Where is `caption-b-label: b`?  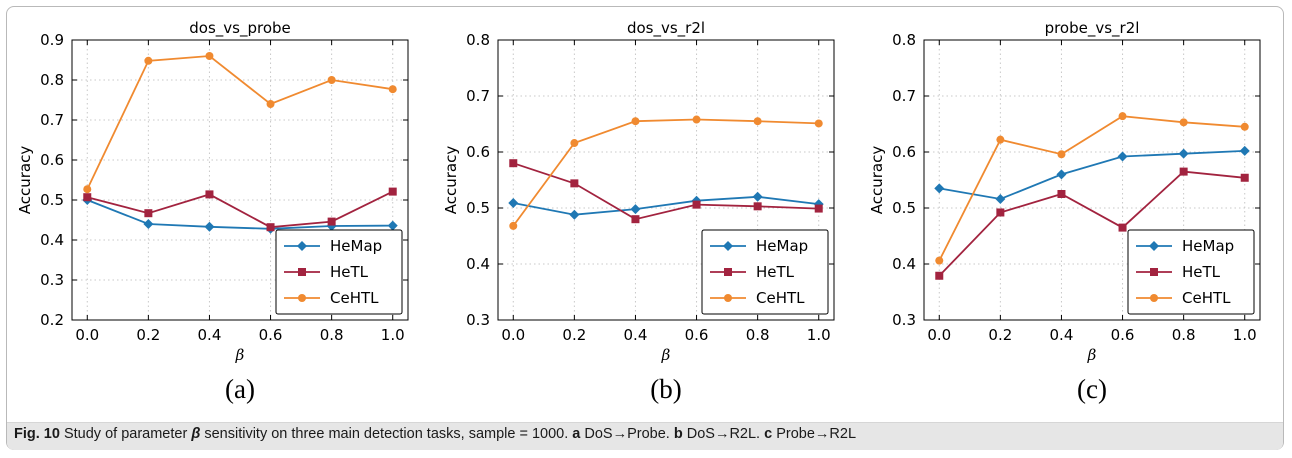 caption-b-label: b is located at coordinates (678, 434).